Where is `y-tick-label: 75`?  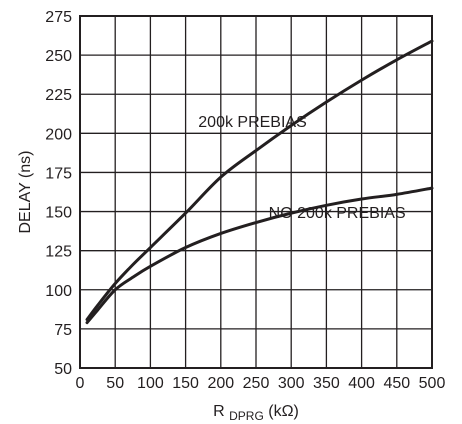
y-tick-label: 75 is located at coordinates (63, 330).